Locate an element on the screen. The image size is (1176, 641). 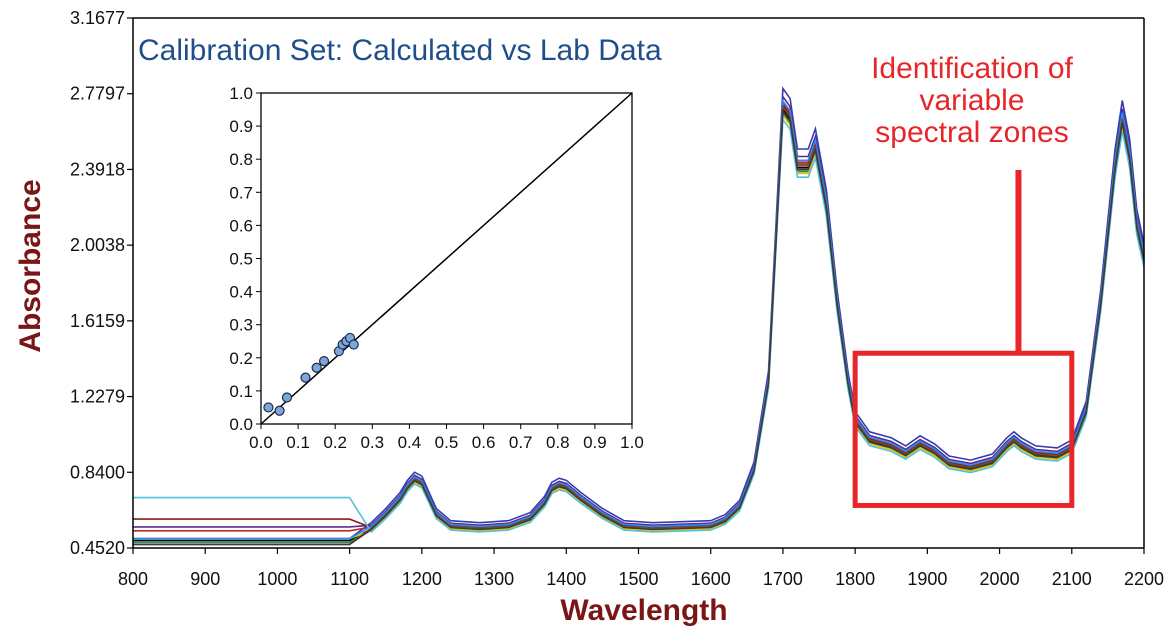
y-tick-label: 1.2279 is located at coordinates (97, 397).